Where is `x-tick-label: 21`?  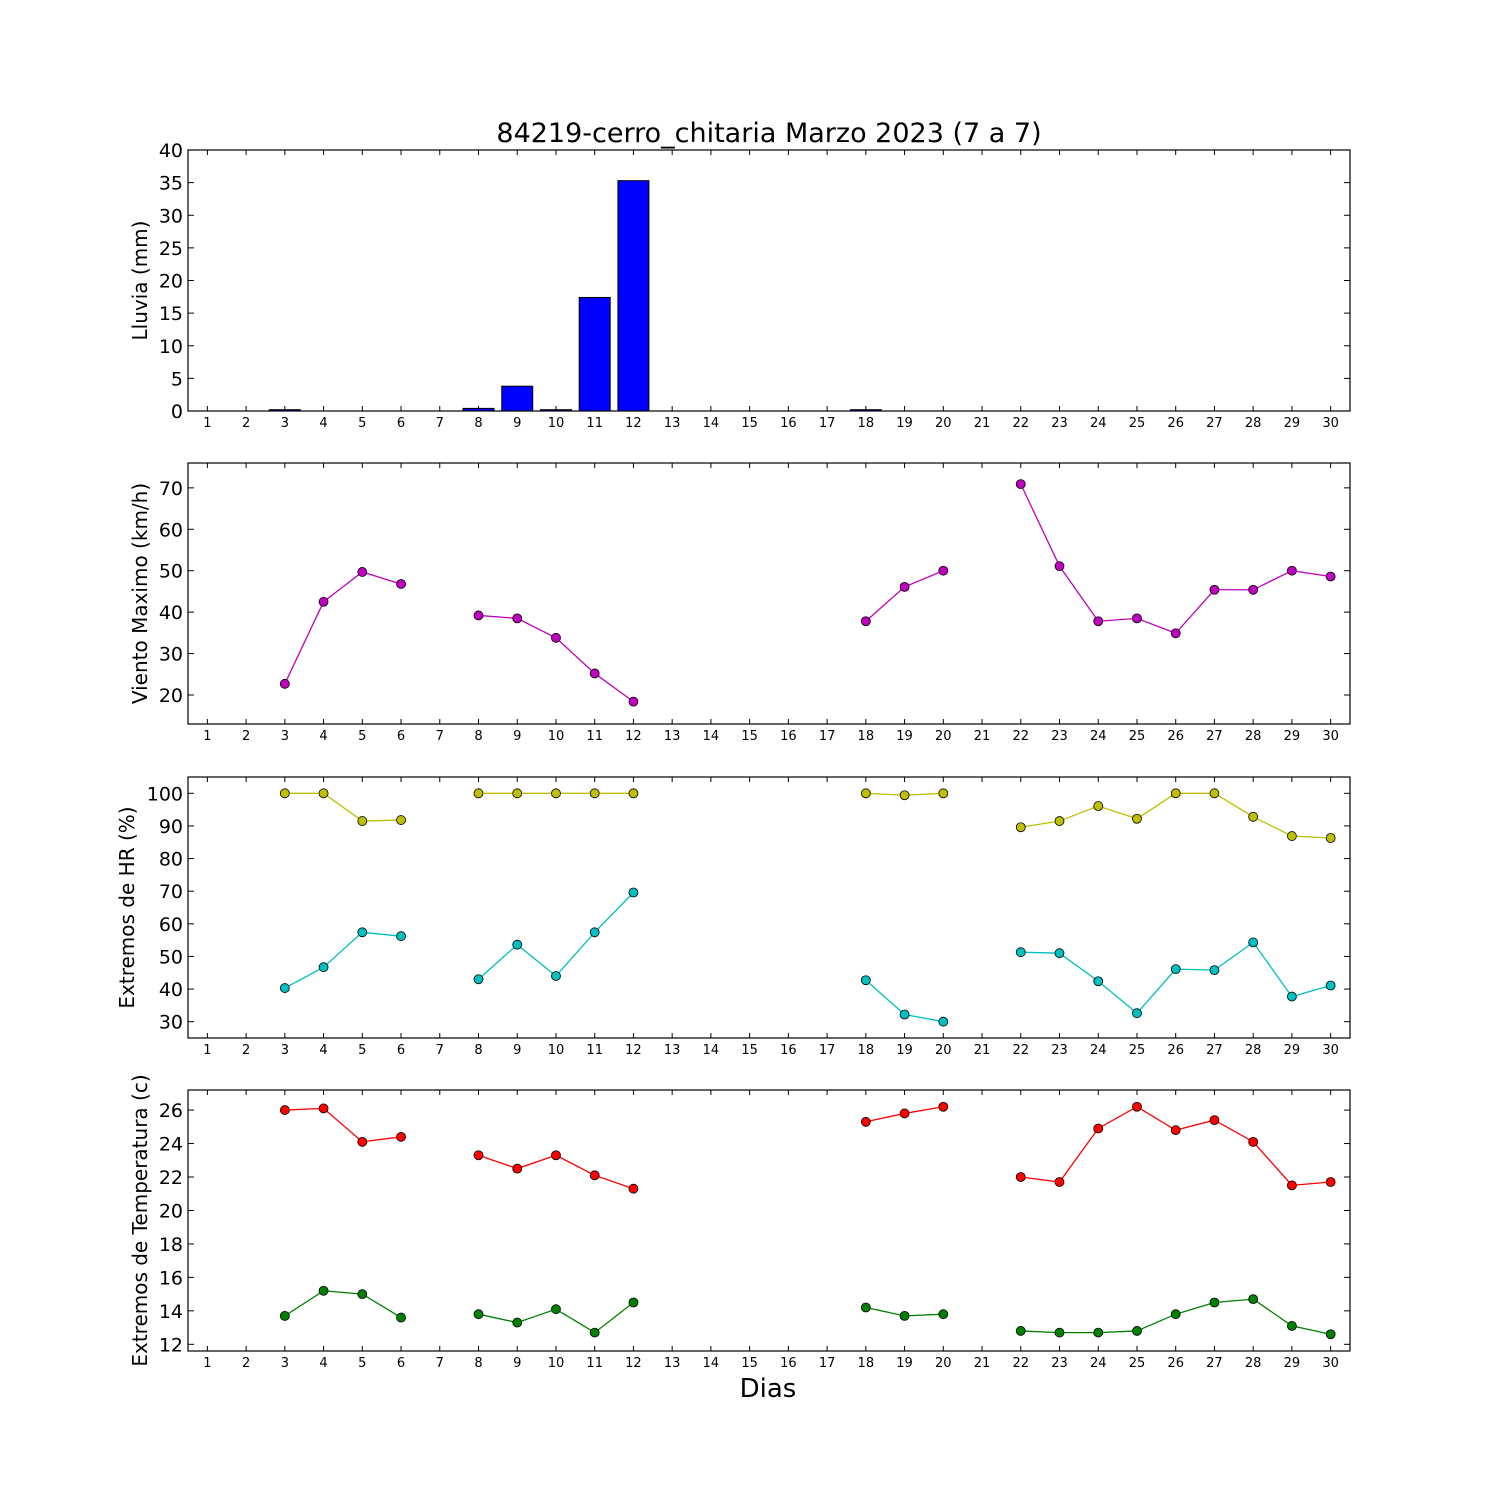
x-tick-label: 21 is located at coordinates (982, 423).